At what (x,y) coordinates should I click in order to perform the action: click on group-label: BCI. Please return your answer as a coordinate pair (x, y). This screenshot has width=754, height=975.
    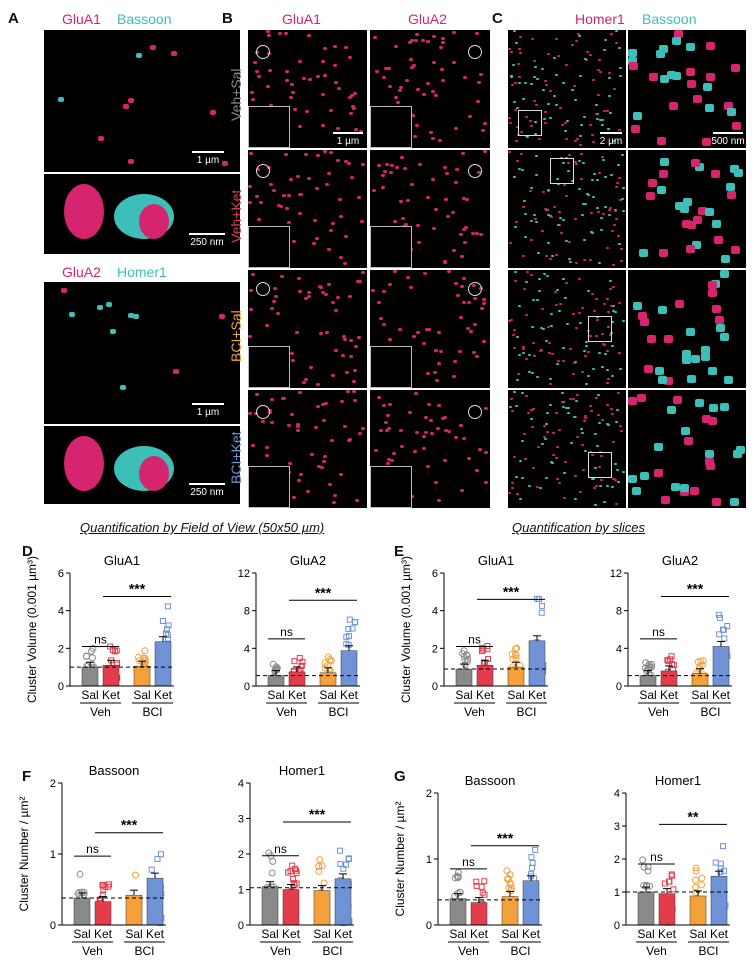
    Looking at the image, I should click on (520, 951).